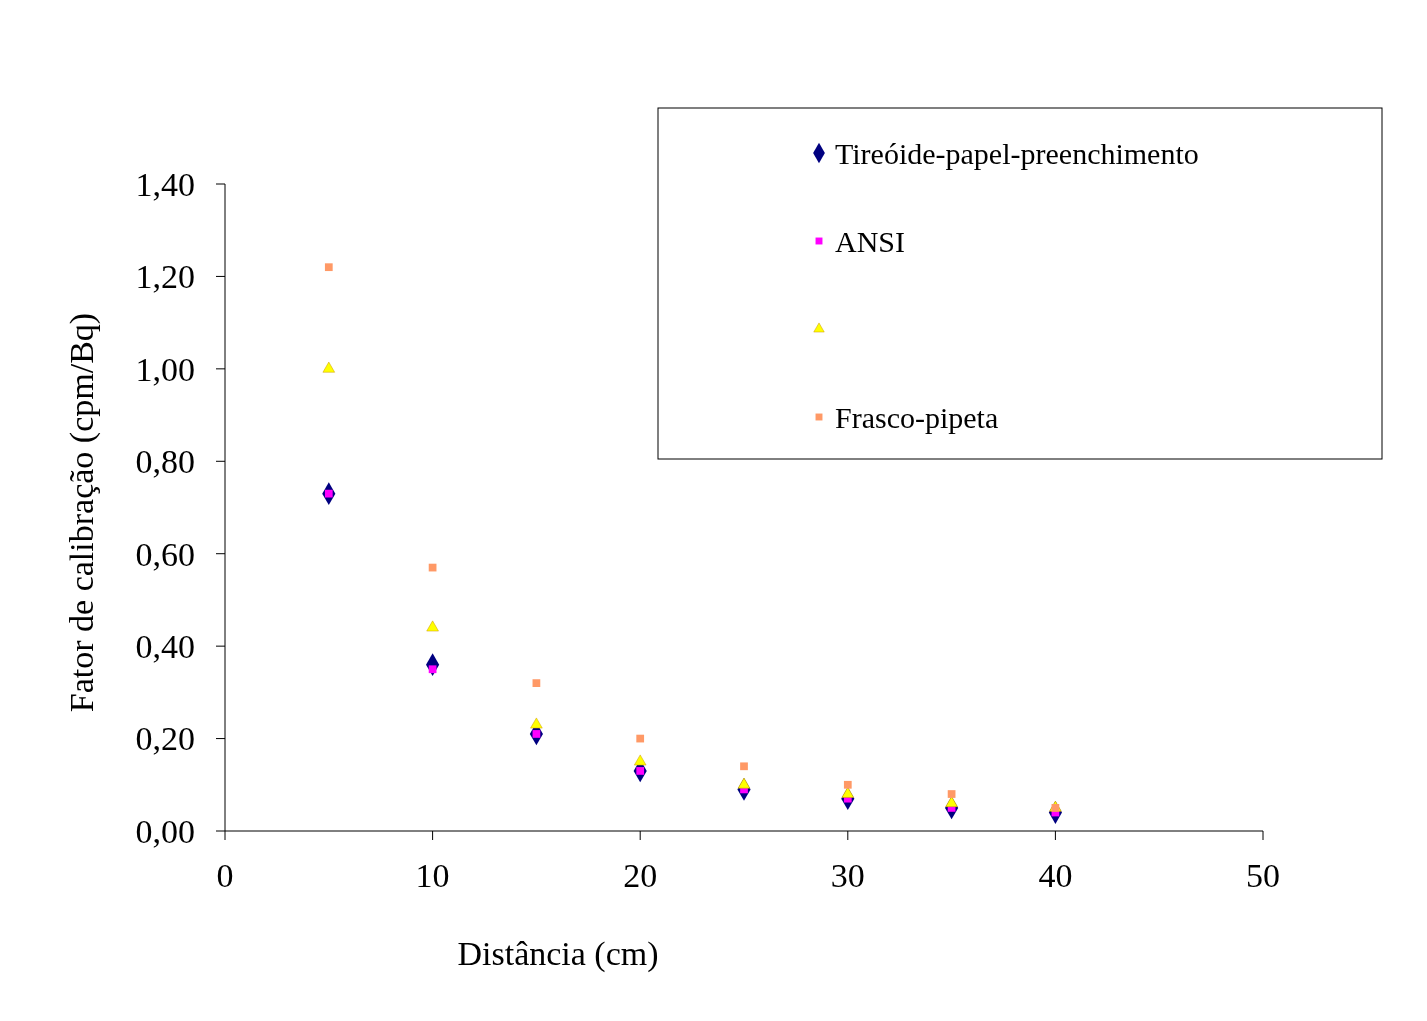  Describe the element at coordinates (640, 875) in the screenshot. I see `x-tick-label: 20` at that location.